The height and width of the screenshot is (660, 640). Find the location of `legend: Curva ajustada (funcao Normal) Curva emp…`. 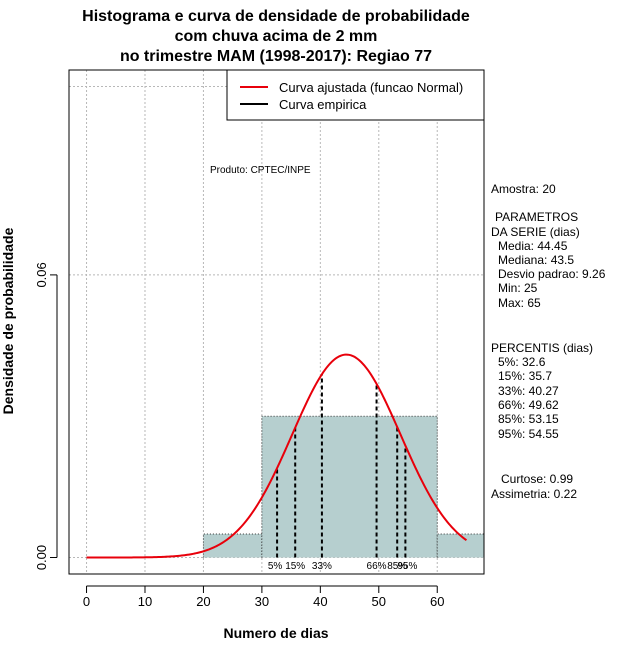

legend: Curva ajustada (funcao Normal) Curva emp… is located at coordinates (355, 95).